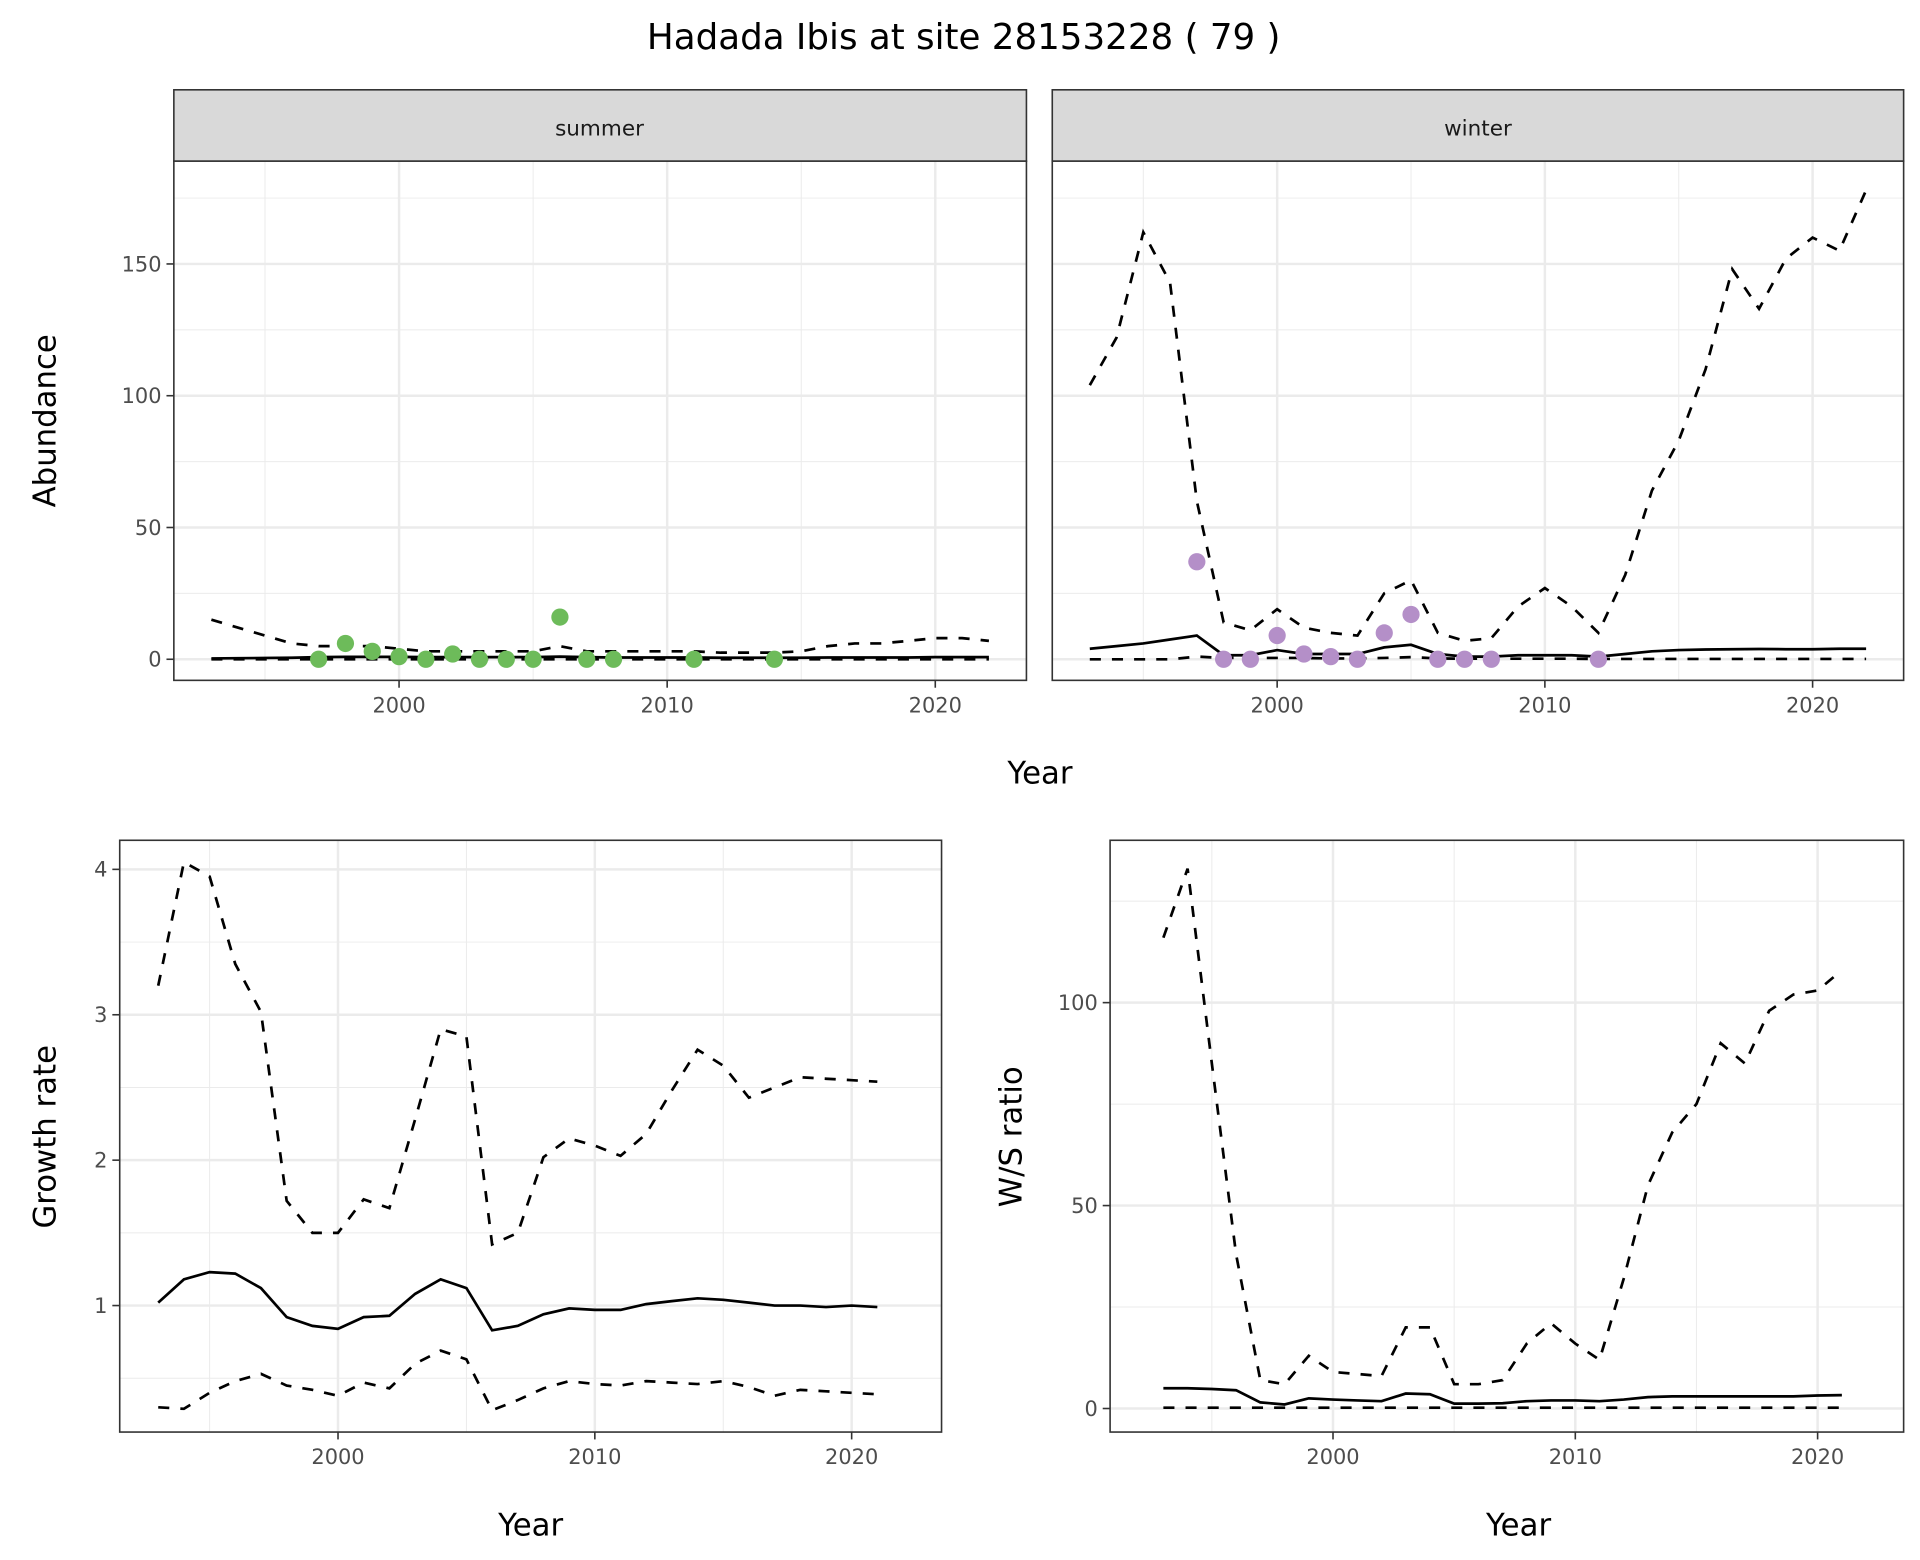 Image resolution: width=1920 pixels, height=1560 pixels. I want to click on strip-summer: summer, so click(600, 125).